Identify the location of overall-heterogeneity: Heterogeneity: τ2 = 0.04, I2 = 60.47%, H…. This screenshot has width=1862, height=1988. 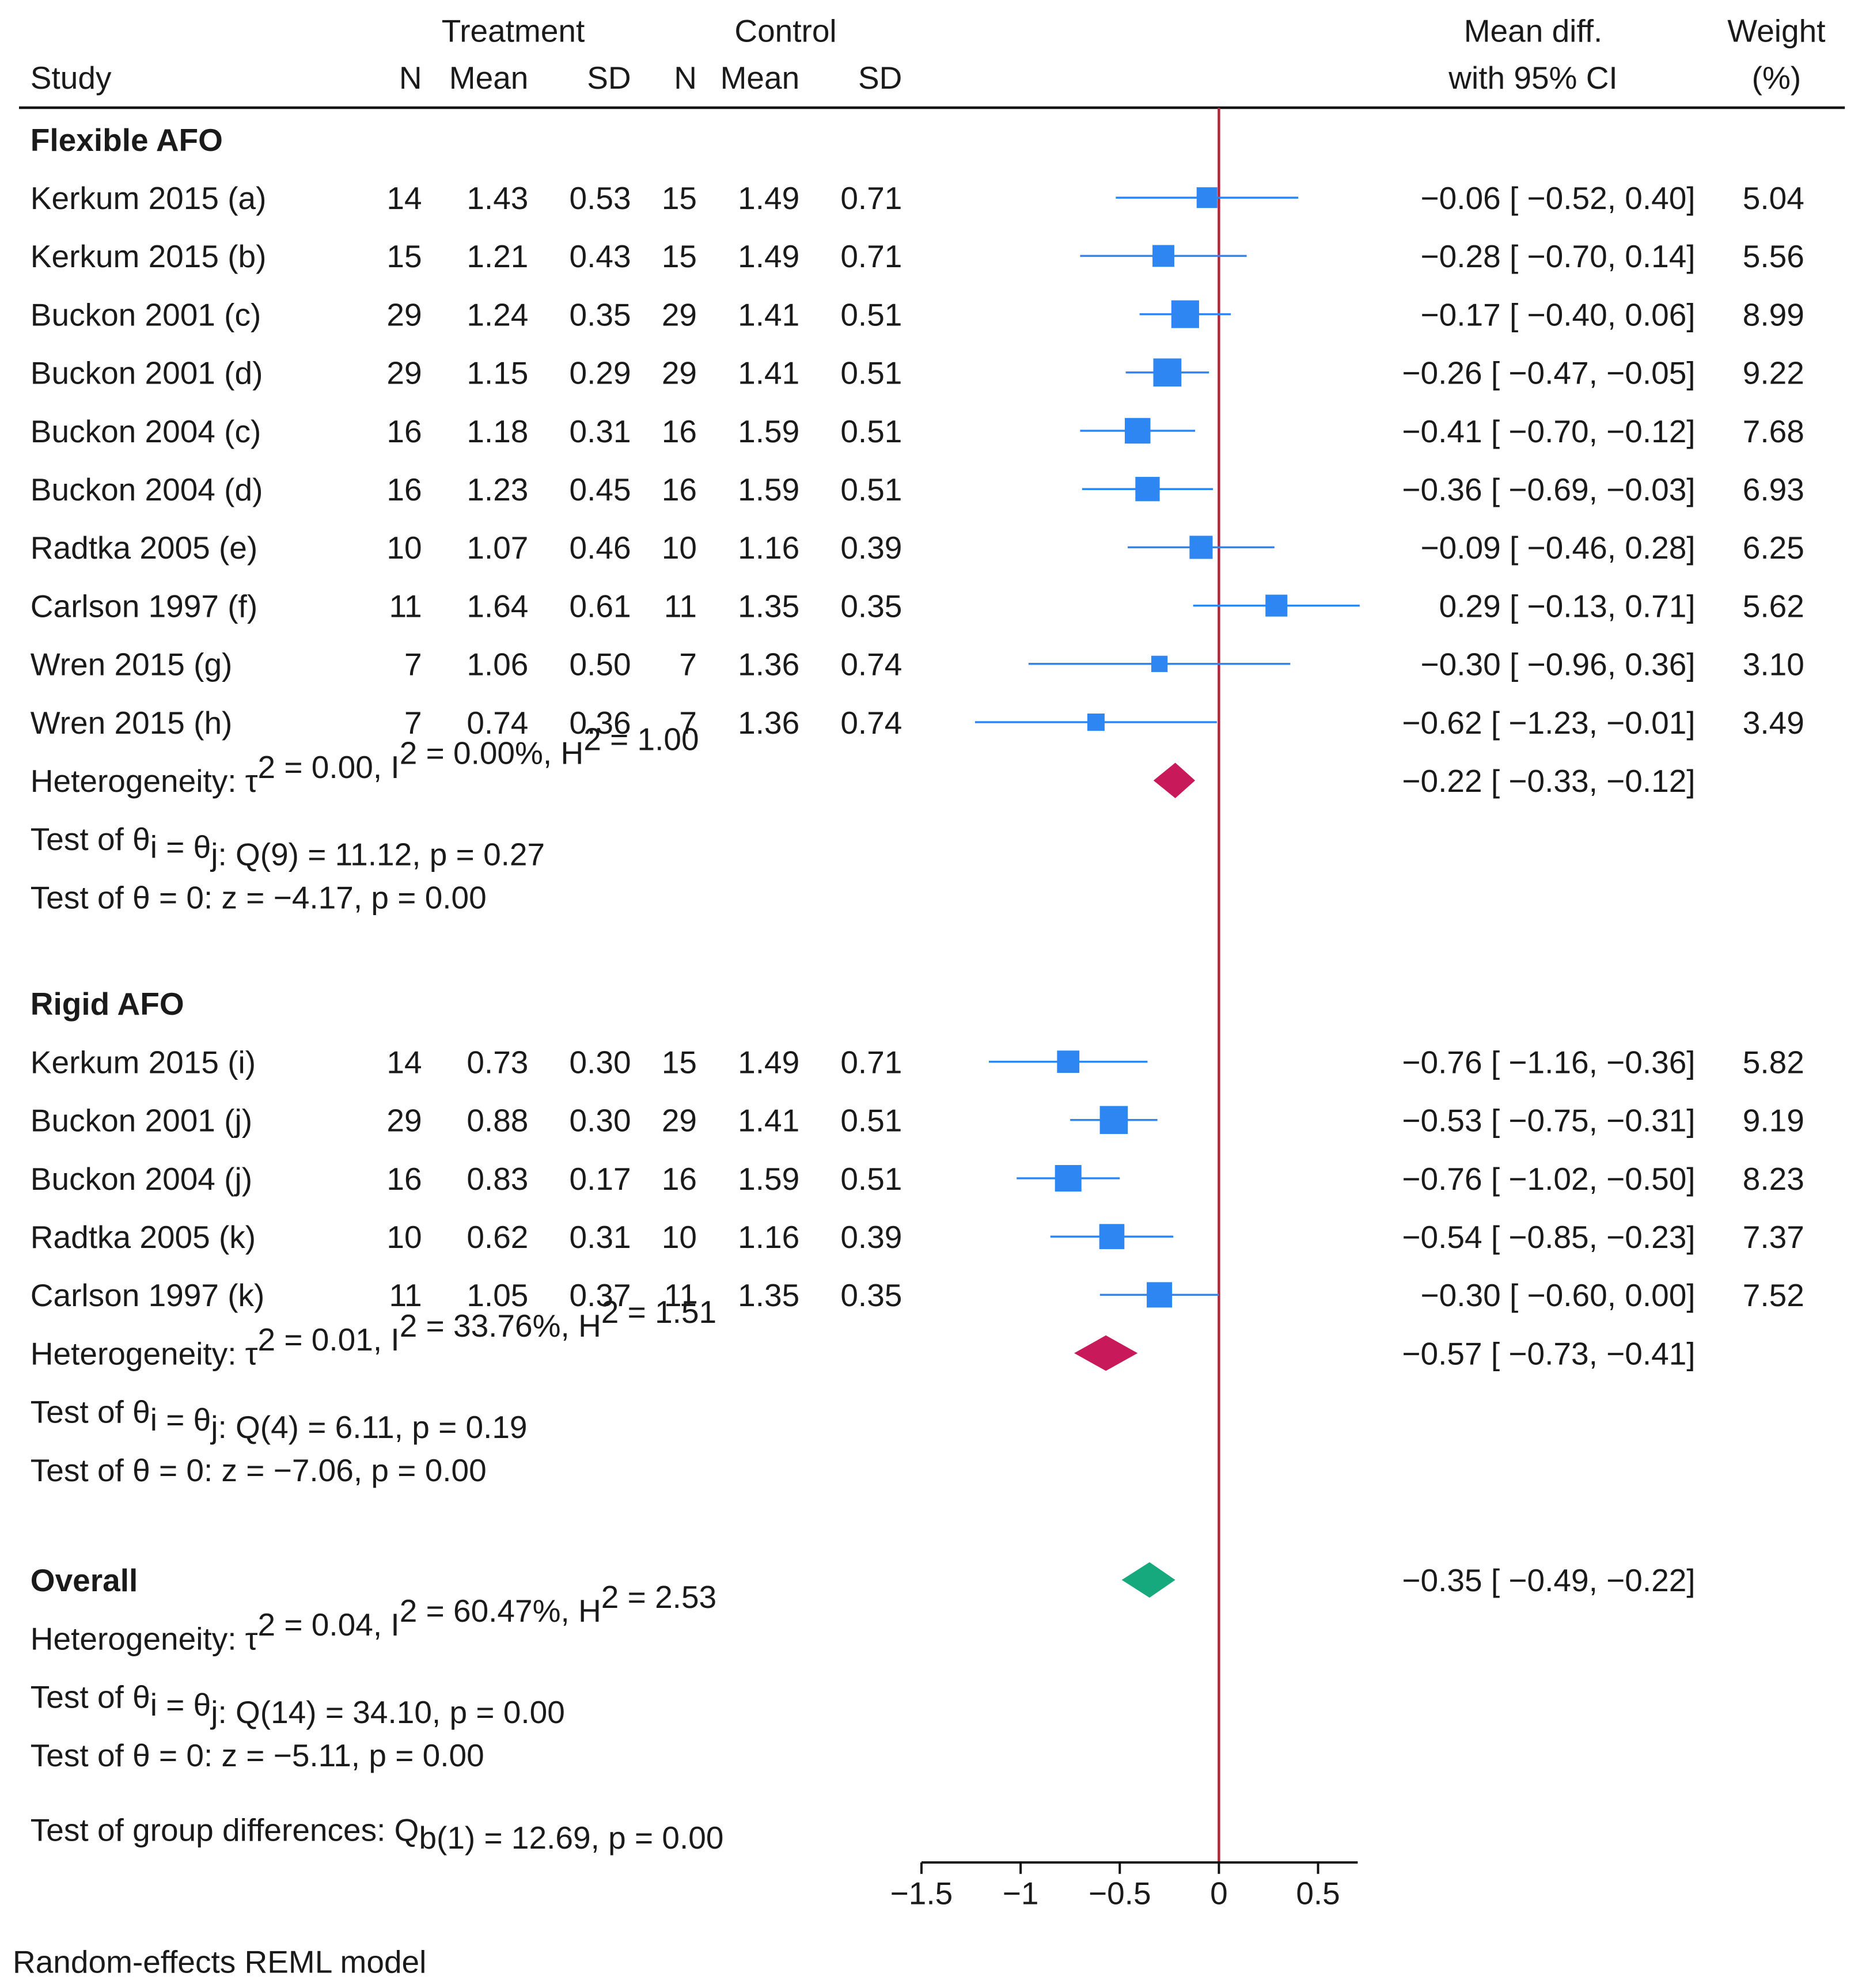
(373, 1618).